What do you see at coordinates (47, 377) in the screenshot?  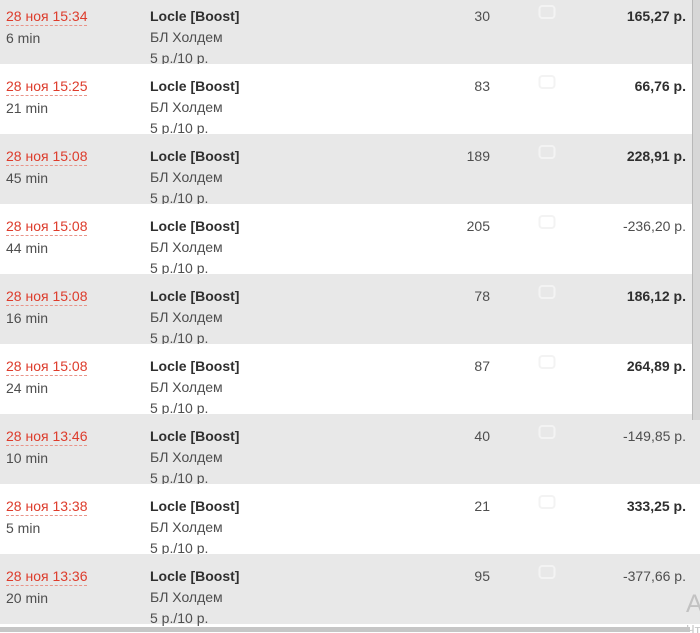 I see `session-date-block: 28 ноя 15:08 24 min` at bounding box center [47, 377].